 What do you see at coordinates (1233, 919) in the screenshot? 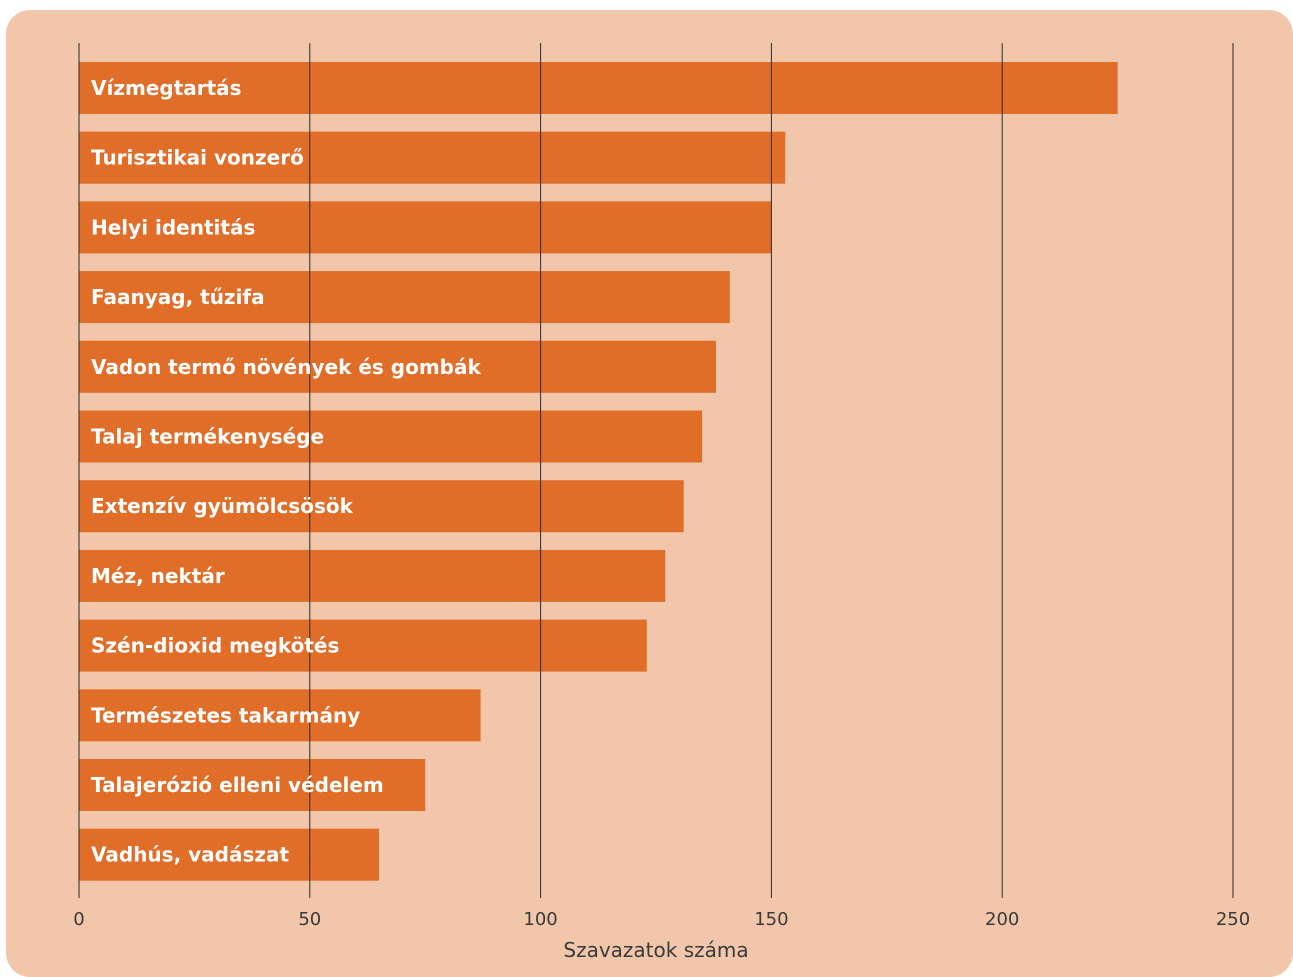
I see `x-tick-label: 250` at bounding box center [1233, 919].